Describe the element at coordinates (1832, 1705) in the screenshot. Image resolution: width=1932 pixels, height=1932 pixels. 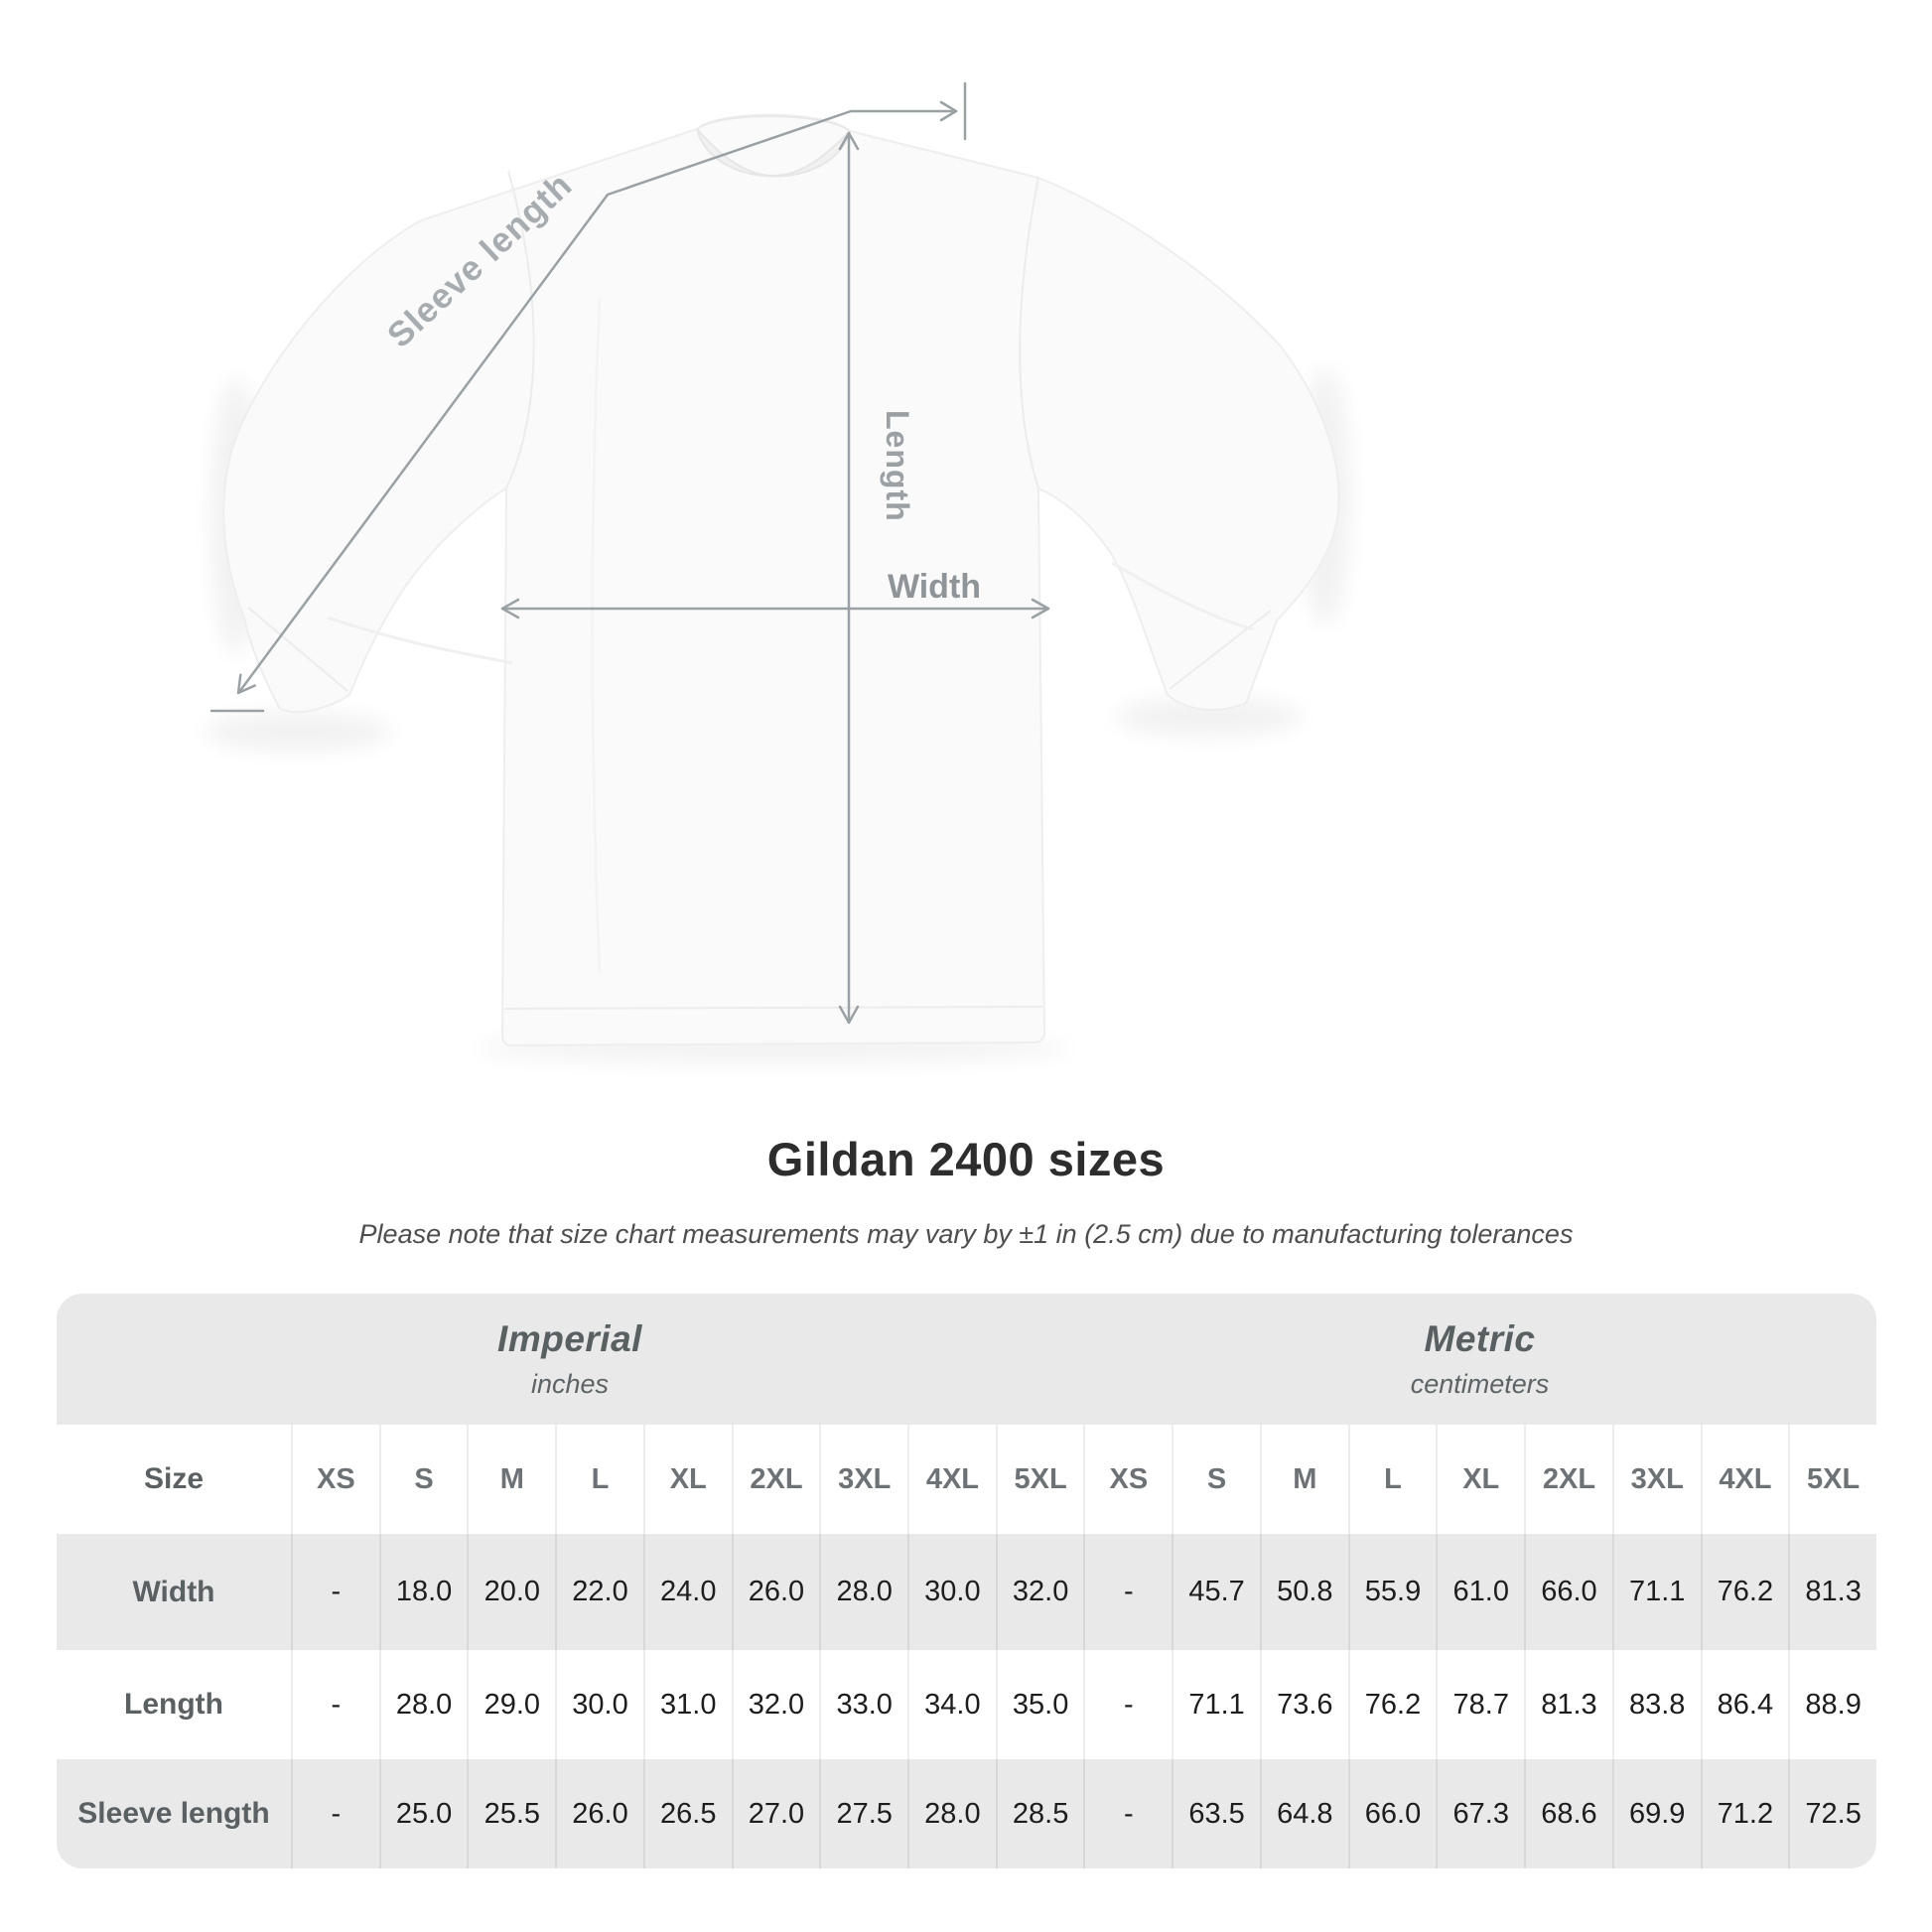
I see `cell-length-metric-5xl: 88.9` at that location.